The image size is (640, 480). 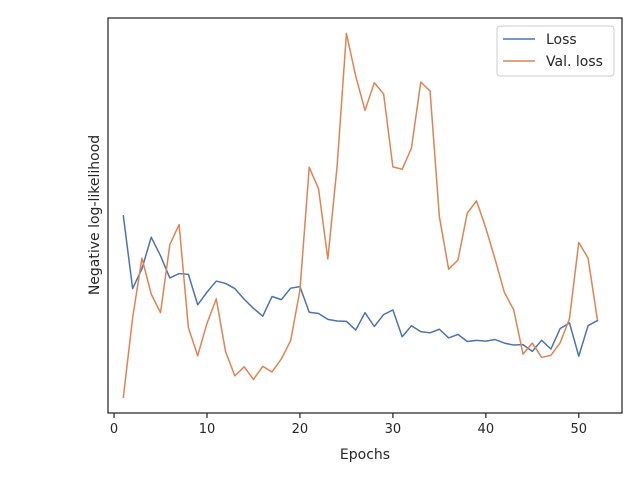 I want to click on legend: Loss Val. loss, so click(x=555, y=51).